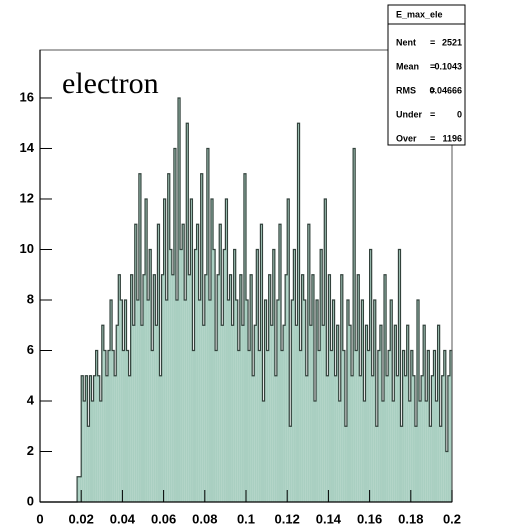 Image resolution: width=518 pixels, height=530 pixels. What do you see at coordinates (406, 138) in the screenshot?
I see `stats-label: Over` at bounding box center [406, 138].